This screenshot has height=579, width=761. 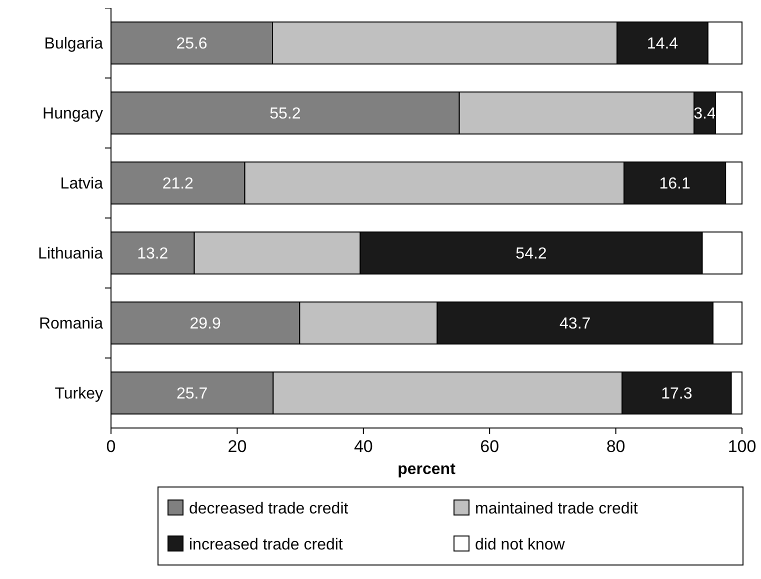 I want to click on y-tick-label: Turkey, so click(x=78, y=394).